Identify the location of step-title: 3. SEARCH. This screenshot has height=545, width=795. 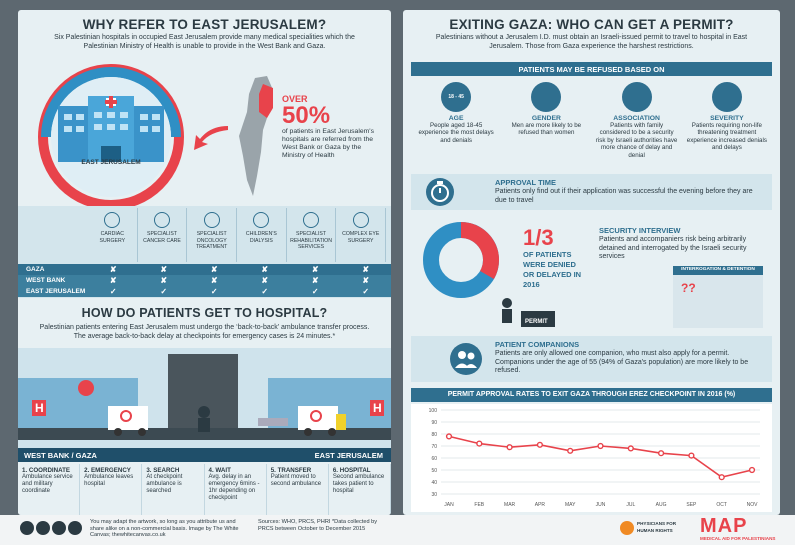
(163, 470).